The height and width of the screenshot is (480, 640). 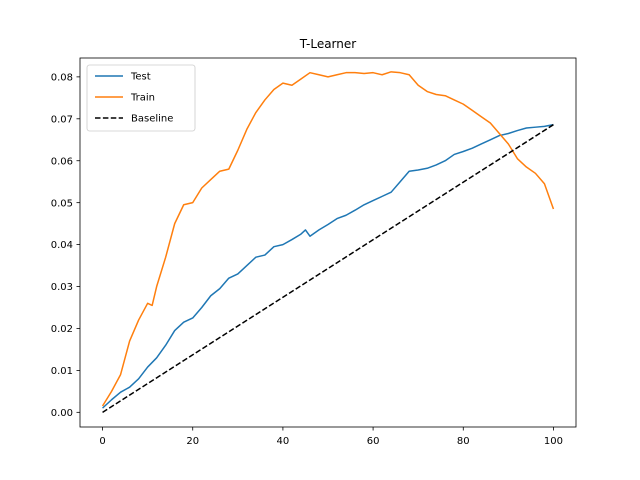 What do you see at coordinates (102, 441) in the screenshot?
I see `x-tick-label: 0` at bounding box center [102, 441].